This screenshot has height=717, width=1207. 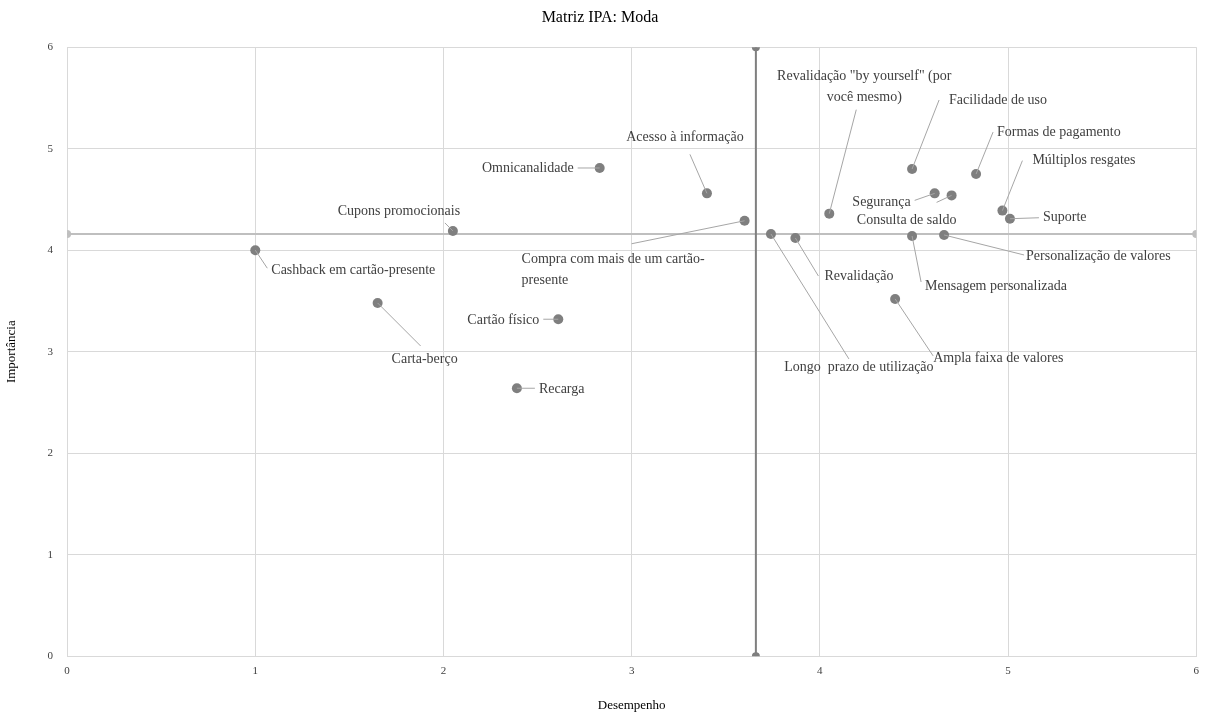 What do you see at coordinates (50, 147) in the screenshot?
I see `y-tick-label: 5` at bounding box center [50, 147].